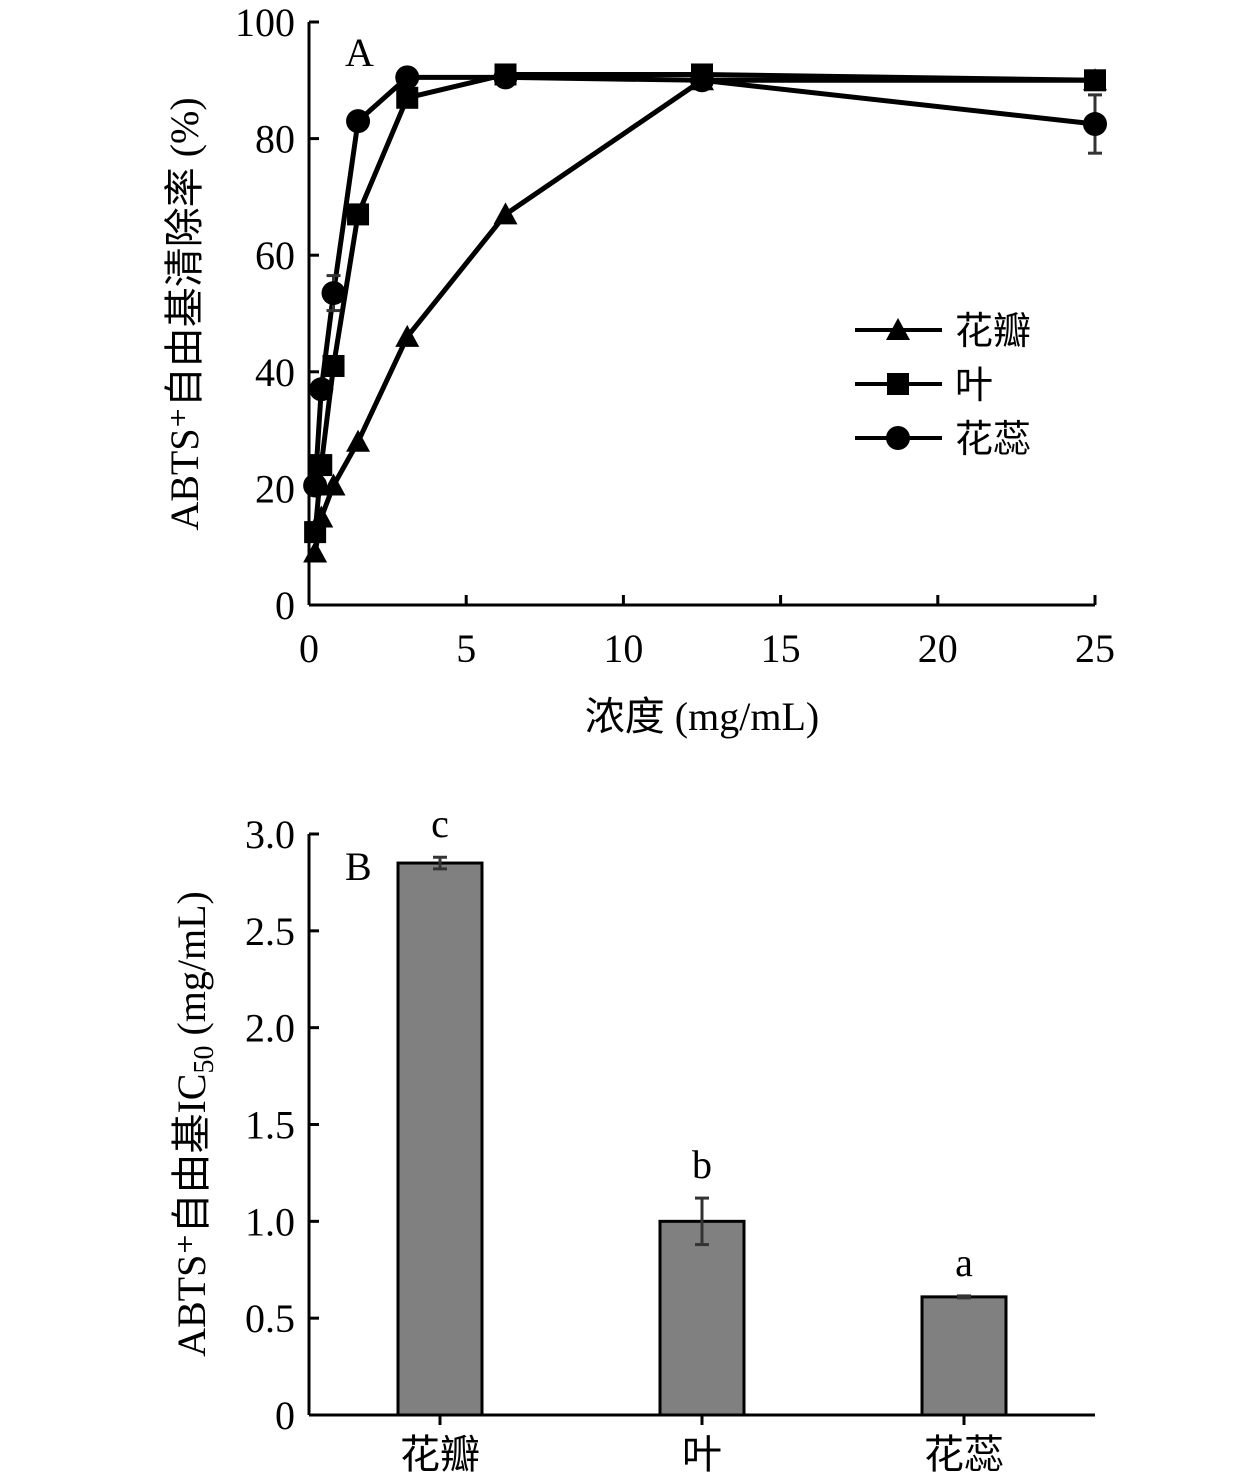  Describe the element at coordinates (184, 313) in the screenshot. I see `y-axis-label: ABTS⁺自由基清除率 (%)` at that location.